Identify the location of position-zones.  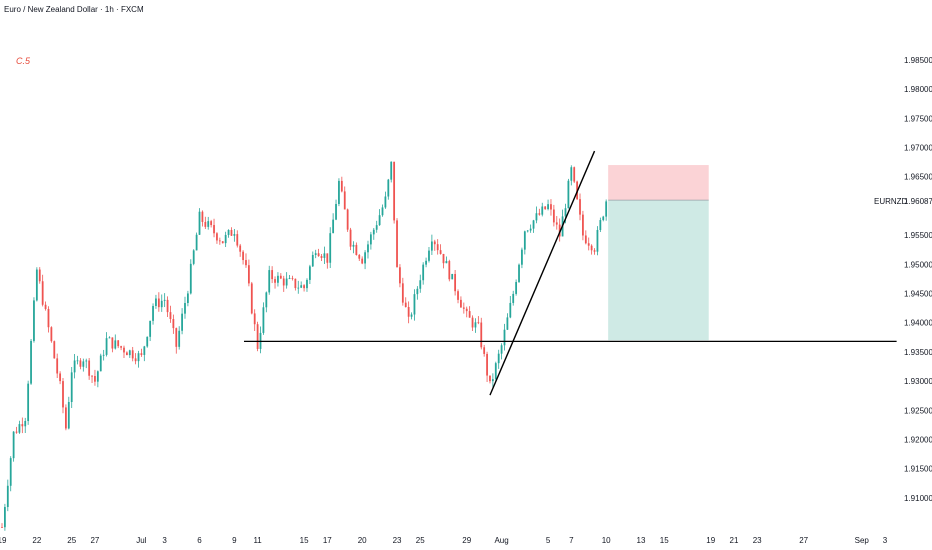
(658, 253).